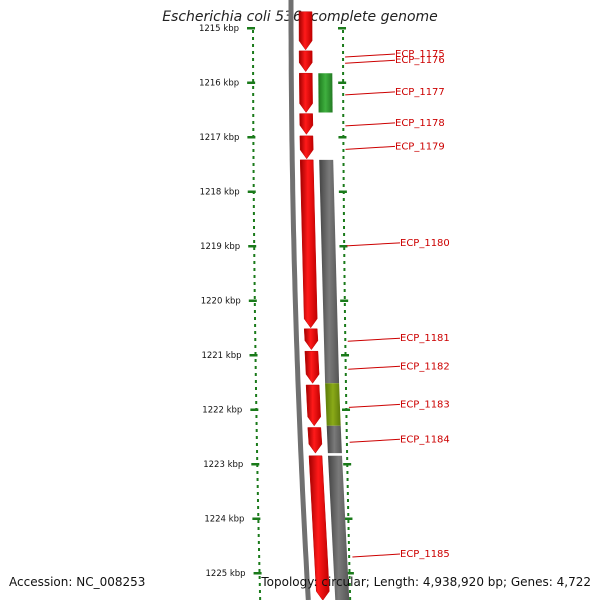 The width and height of the screenshot is (600, 600). Describe the element at coordinates (420, 92) in the screenshot. I see `gene-label: ECP_1177` at that location.